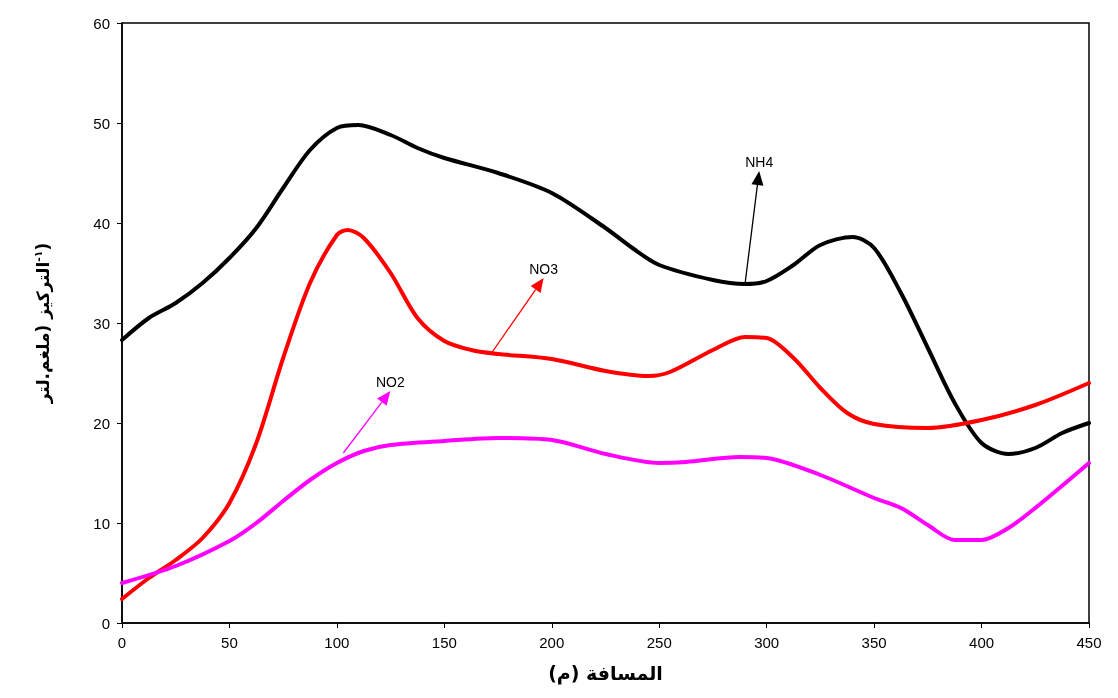 The height and width of the screenshot is (698, 1118). I want to click on x-tick-label: 100, so click(337, 642).